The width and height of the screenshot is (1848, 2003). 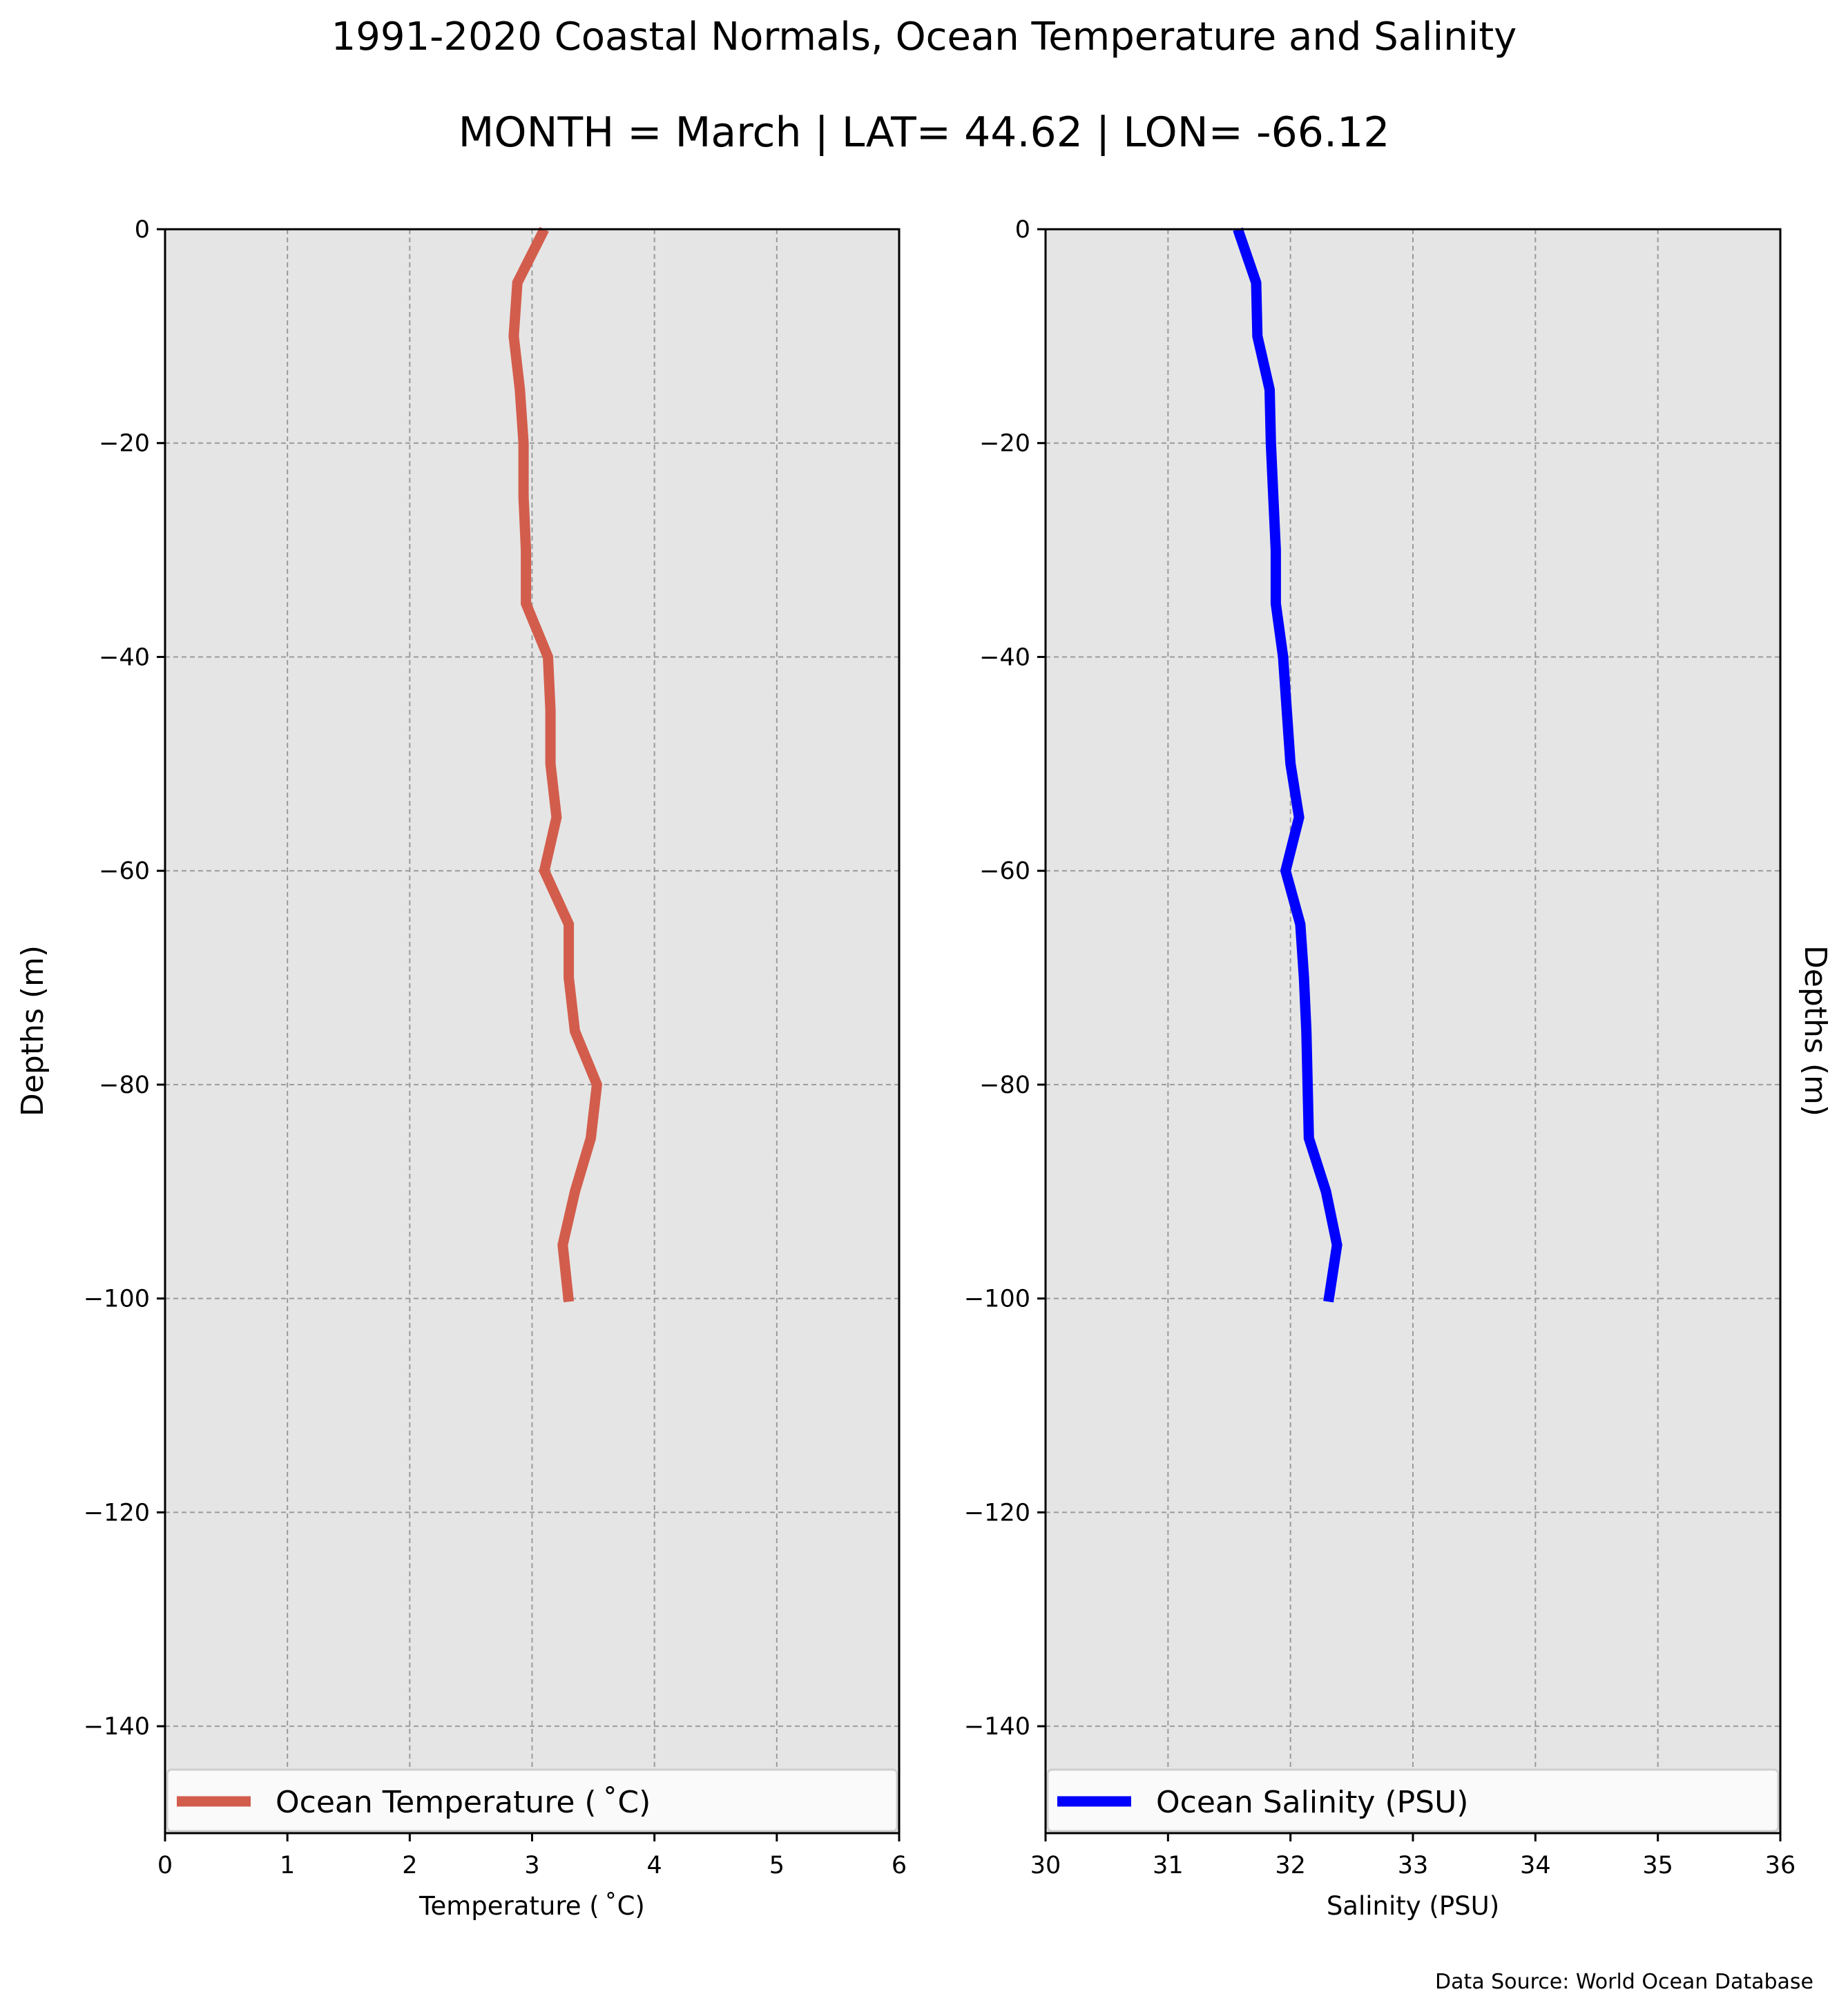 What do you see at coordinates (1624, 1982) in the screenshot?
I see `data-source-note: Data Source: World Ocean Database` at bounding box center [1624, 1982].